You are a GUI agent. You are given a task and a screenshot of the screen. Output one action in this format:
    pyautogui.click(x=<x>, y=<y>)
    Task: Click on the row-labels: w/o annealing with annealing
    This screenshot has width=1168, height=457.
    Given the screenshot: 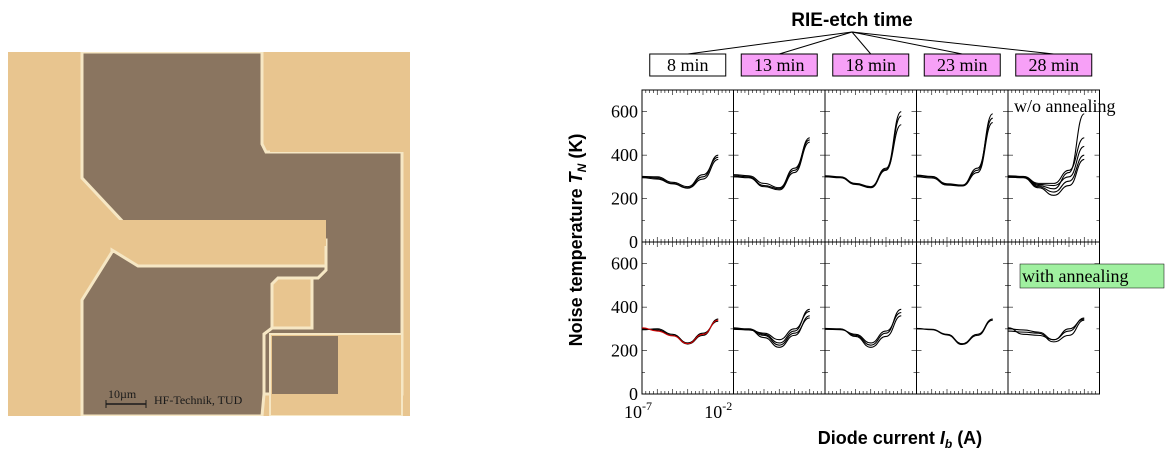 What is the action you would take?
    pyautogui.click(x=1089, y=192)
    